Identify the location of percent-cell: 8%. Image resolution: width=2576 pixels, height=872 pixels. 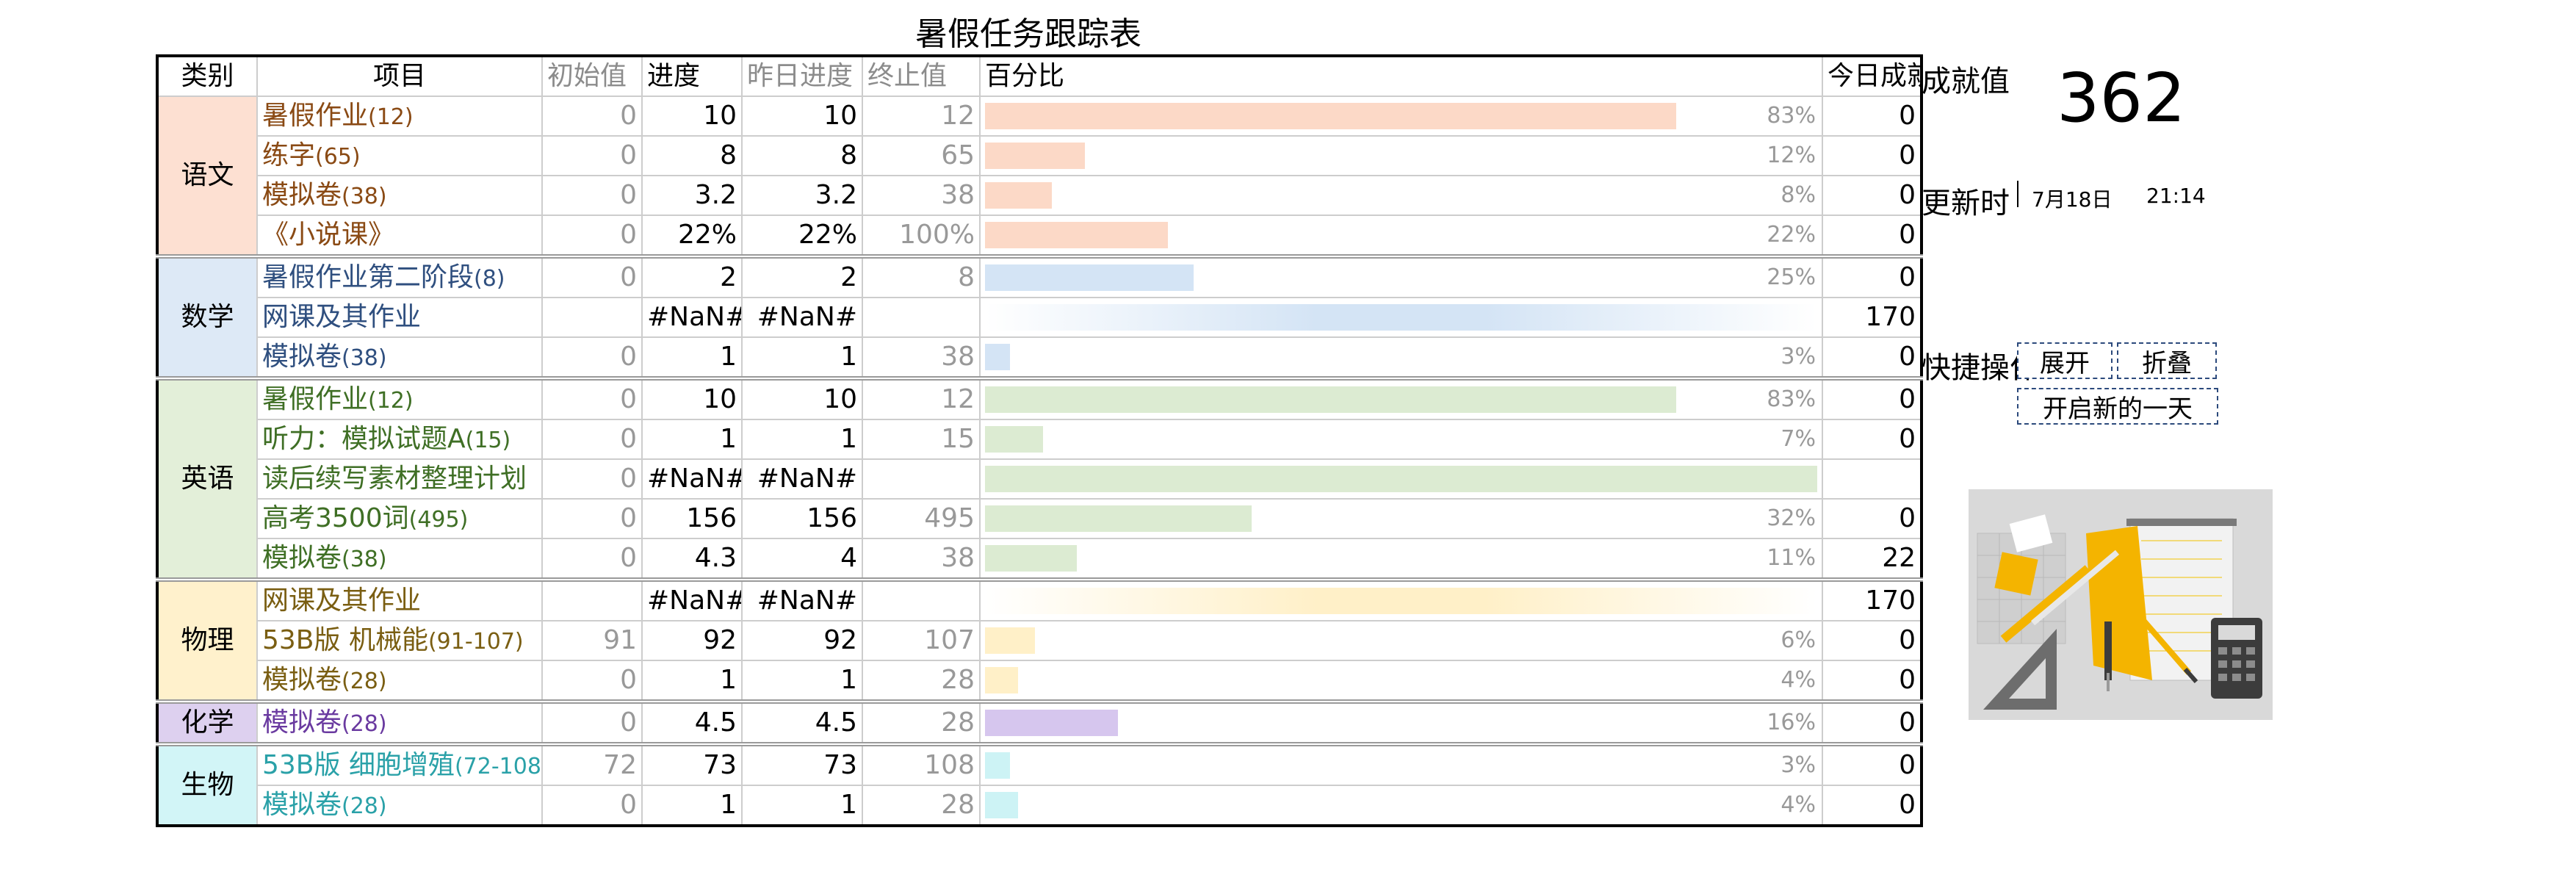
(1401, 195).